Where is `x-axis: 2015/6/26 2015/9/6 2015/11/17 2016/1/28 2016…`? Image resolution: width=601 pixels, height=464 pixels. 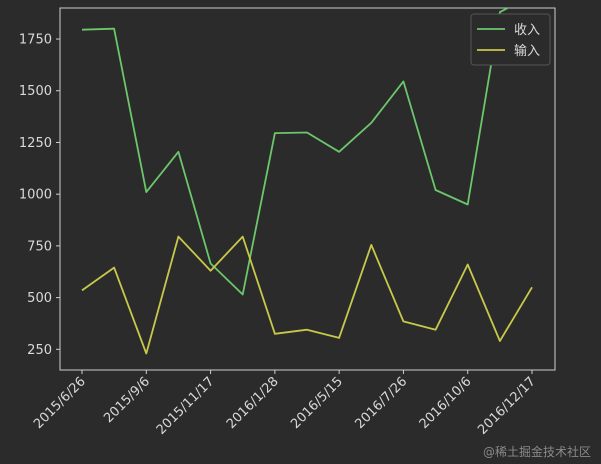 x-axis: 2015/6/26 2015/9/6 2015/11/17 2016/1/28 2016… is located at coordinates (285, 404).